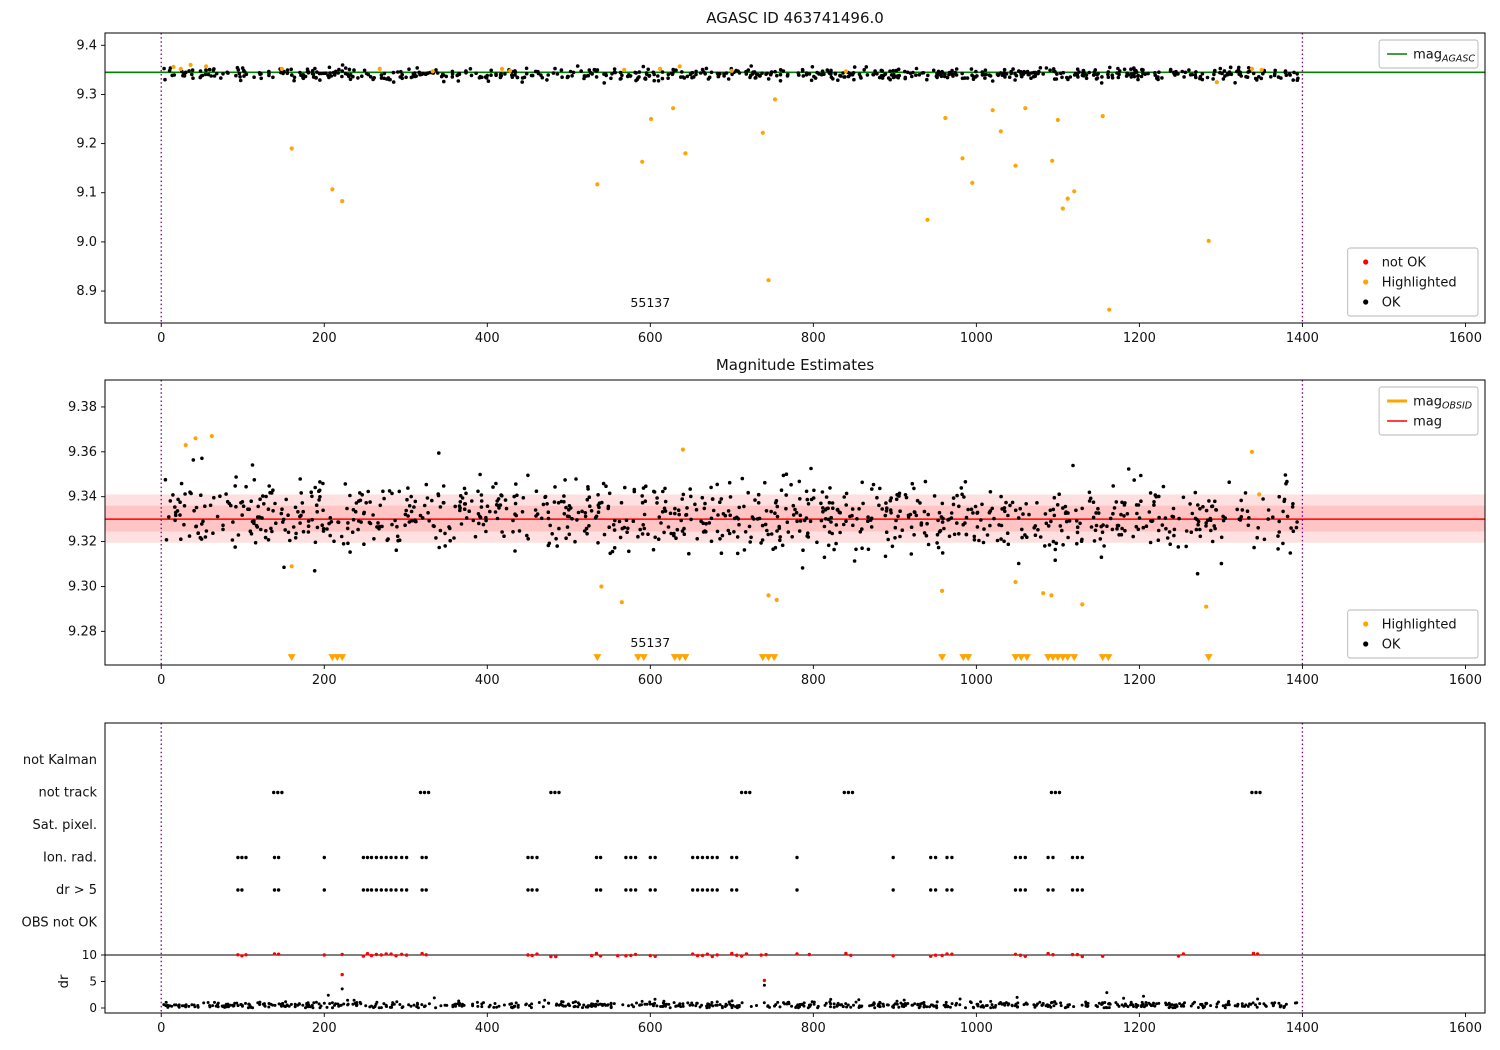 The height and width of the screenshot is (1050, 1500). What do you see at coordinates (976, 1028) in the screenshot?
I see `x-tick-label: 1000` at bounding box center [976, 1028].